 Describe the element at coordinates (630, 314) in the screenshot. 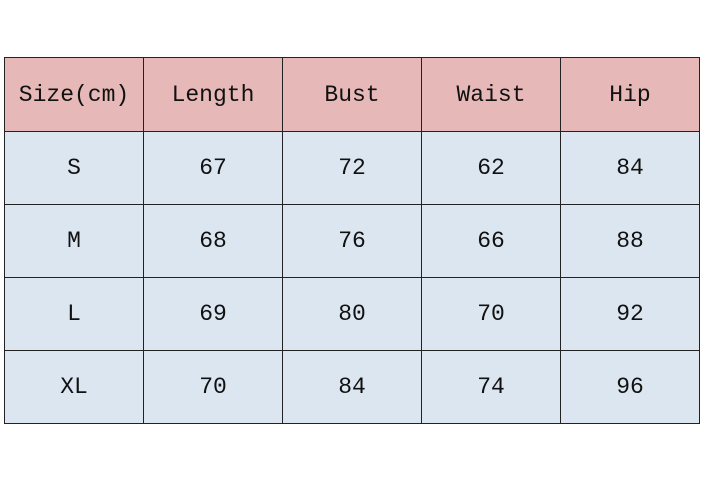

I see `cell-hip: 92` at that location.